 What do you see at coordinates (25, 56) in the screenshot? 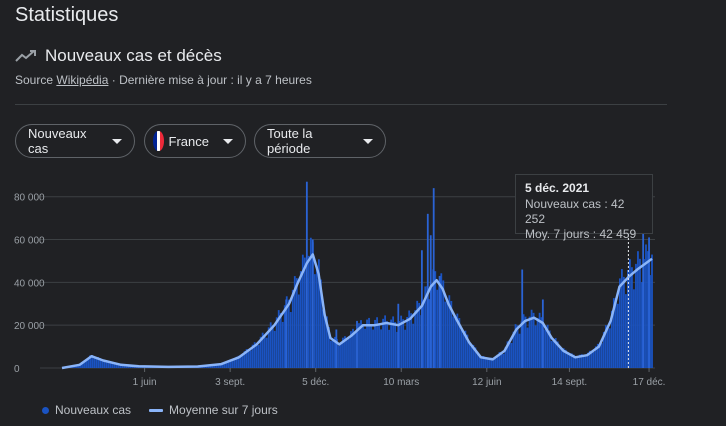
I see `trending-icon` at bounding box center [25, 56].